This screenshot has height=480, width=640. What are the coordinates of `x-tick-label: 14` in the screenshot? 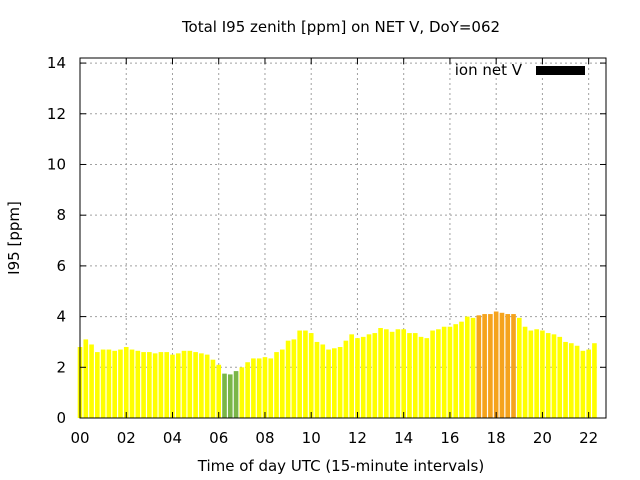 It's located at (403, 438).